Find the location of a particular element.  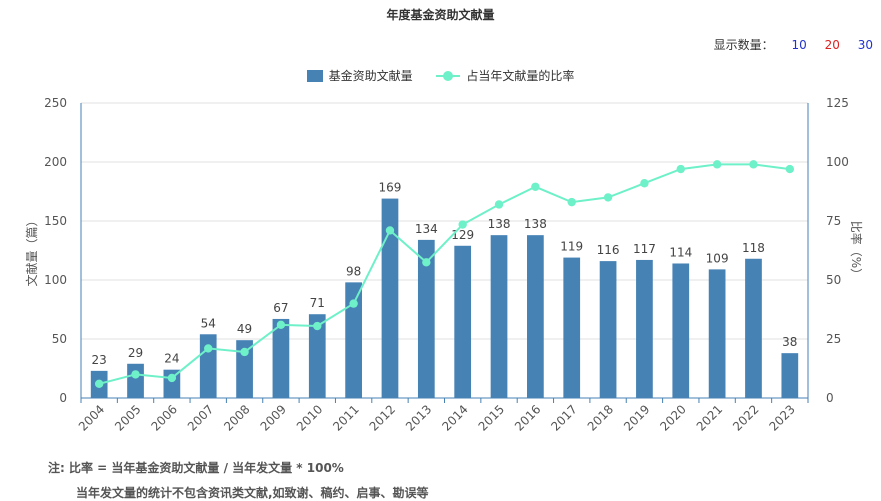

x-tick-label: 2007 is located at coordinates (200, 417).